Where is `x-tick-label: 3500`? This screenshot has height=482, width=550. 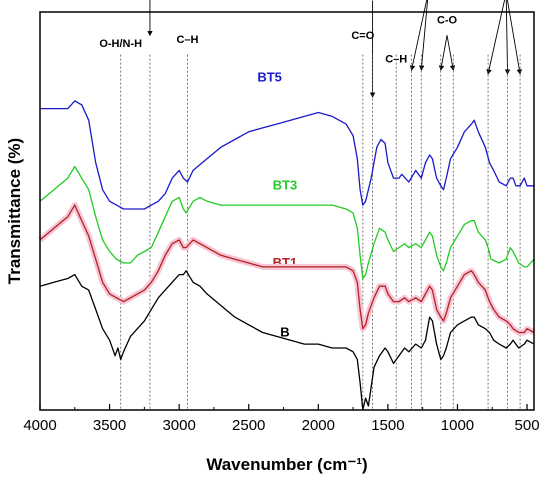
x-tick-label: 3500 is located at coordinates (109, 425).